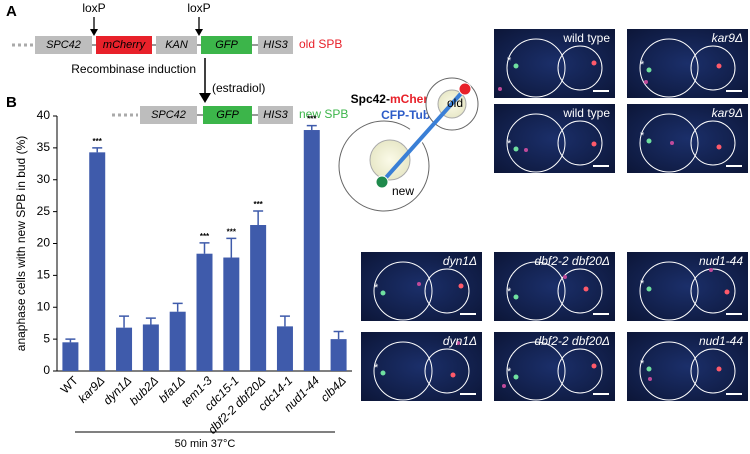 The height and width of the screenshot is (454, 750). I want to click on nucleus, so click(390, 160).